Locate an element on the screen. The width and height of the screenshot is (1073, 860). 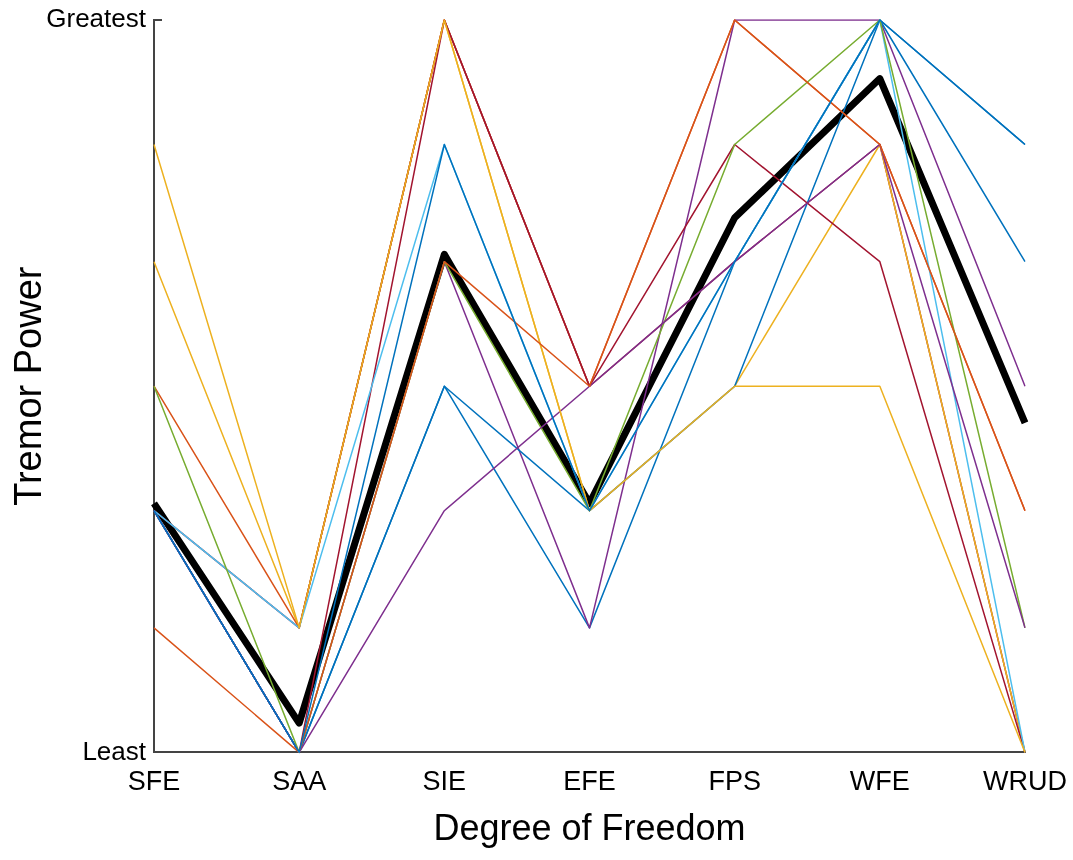
x-tick-label: SIE is located at coordinates (444, 781).